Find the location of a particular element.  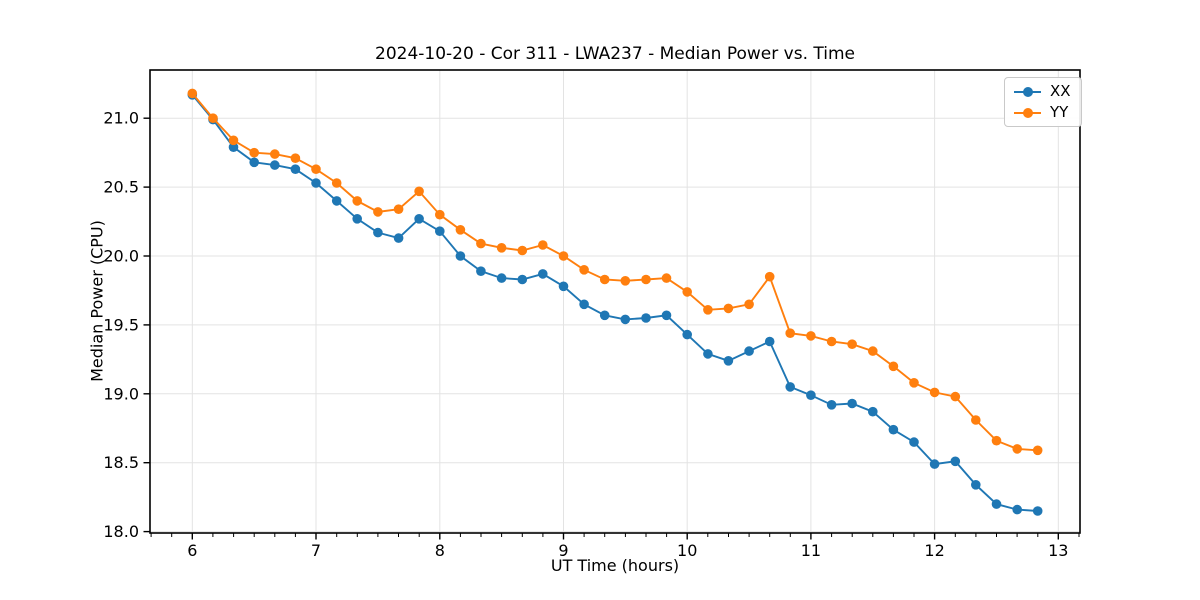

x-tick-label: 8 is located at coordinates (440, 550).